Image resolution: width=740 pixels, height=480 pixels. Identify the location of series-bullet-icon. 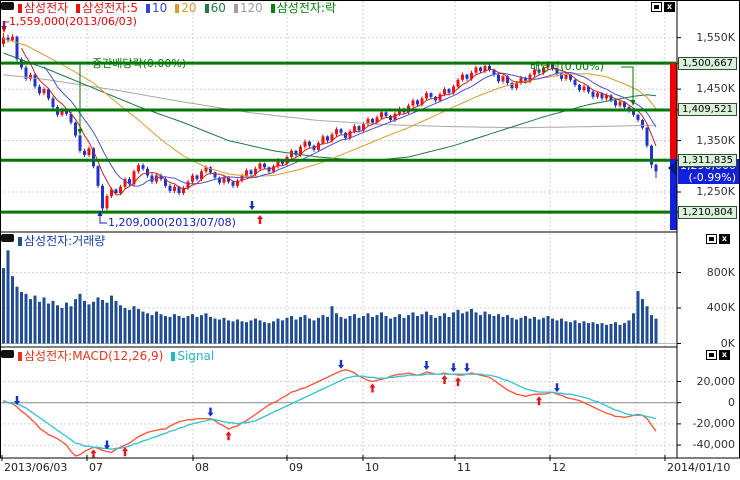
(206, 8).